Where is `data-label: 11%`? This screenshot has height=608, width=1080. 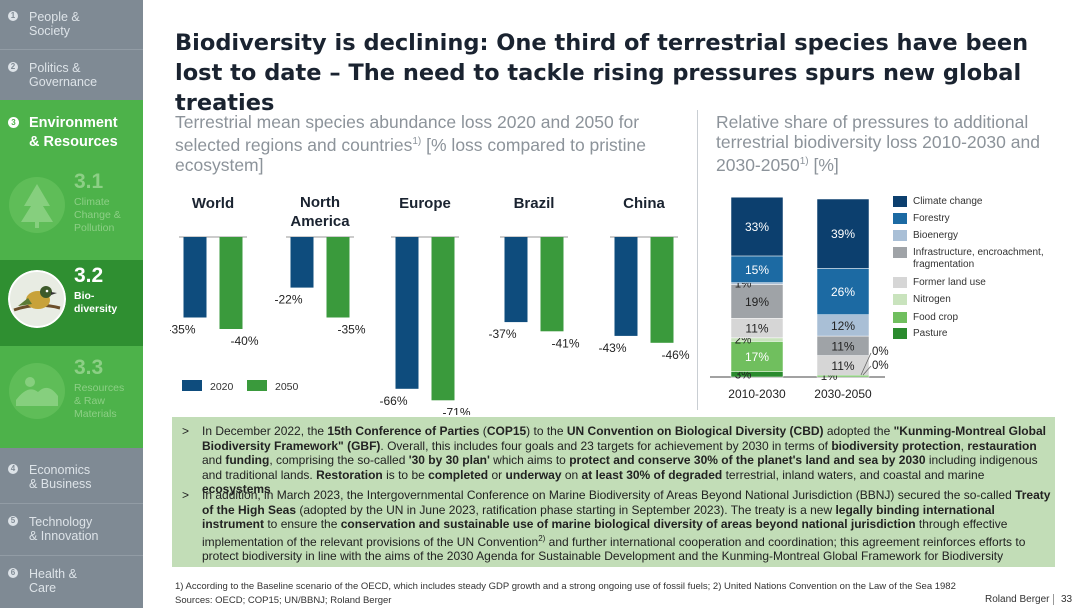
data-label: 11% is located at coordinates (756, 329).